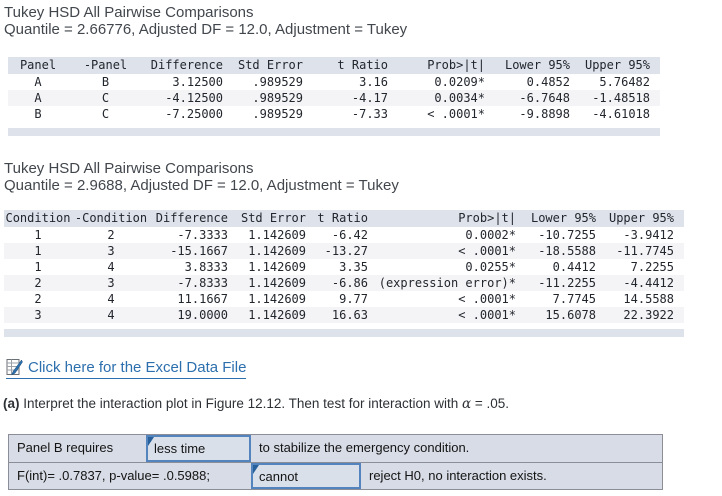  What do you see at coordinates (188, 98) in the screenshot?
I see `table-cell: -4.12500` at bounding box center [188, 98].